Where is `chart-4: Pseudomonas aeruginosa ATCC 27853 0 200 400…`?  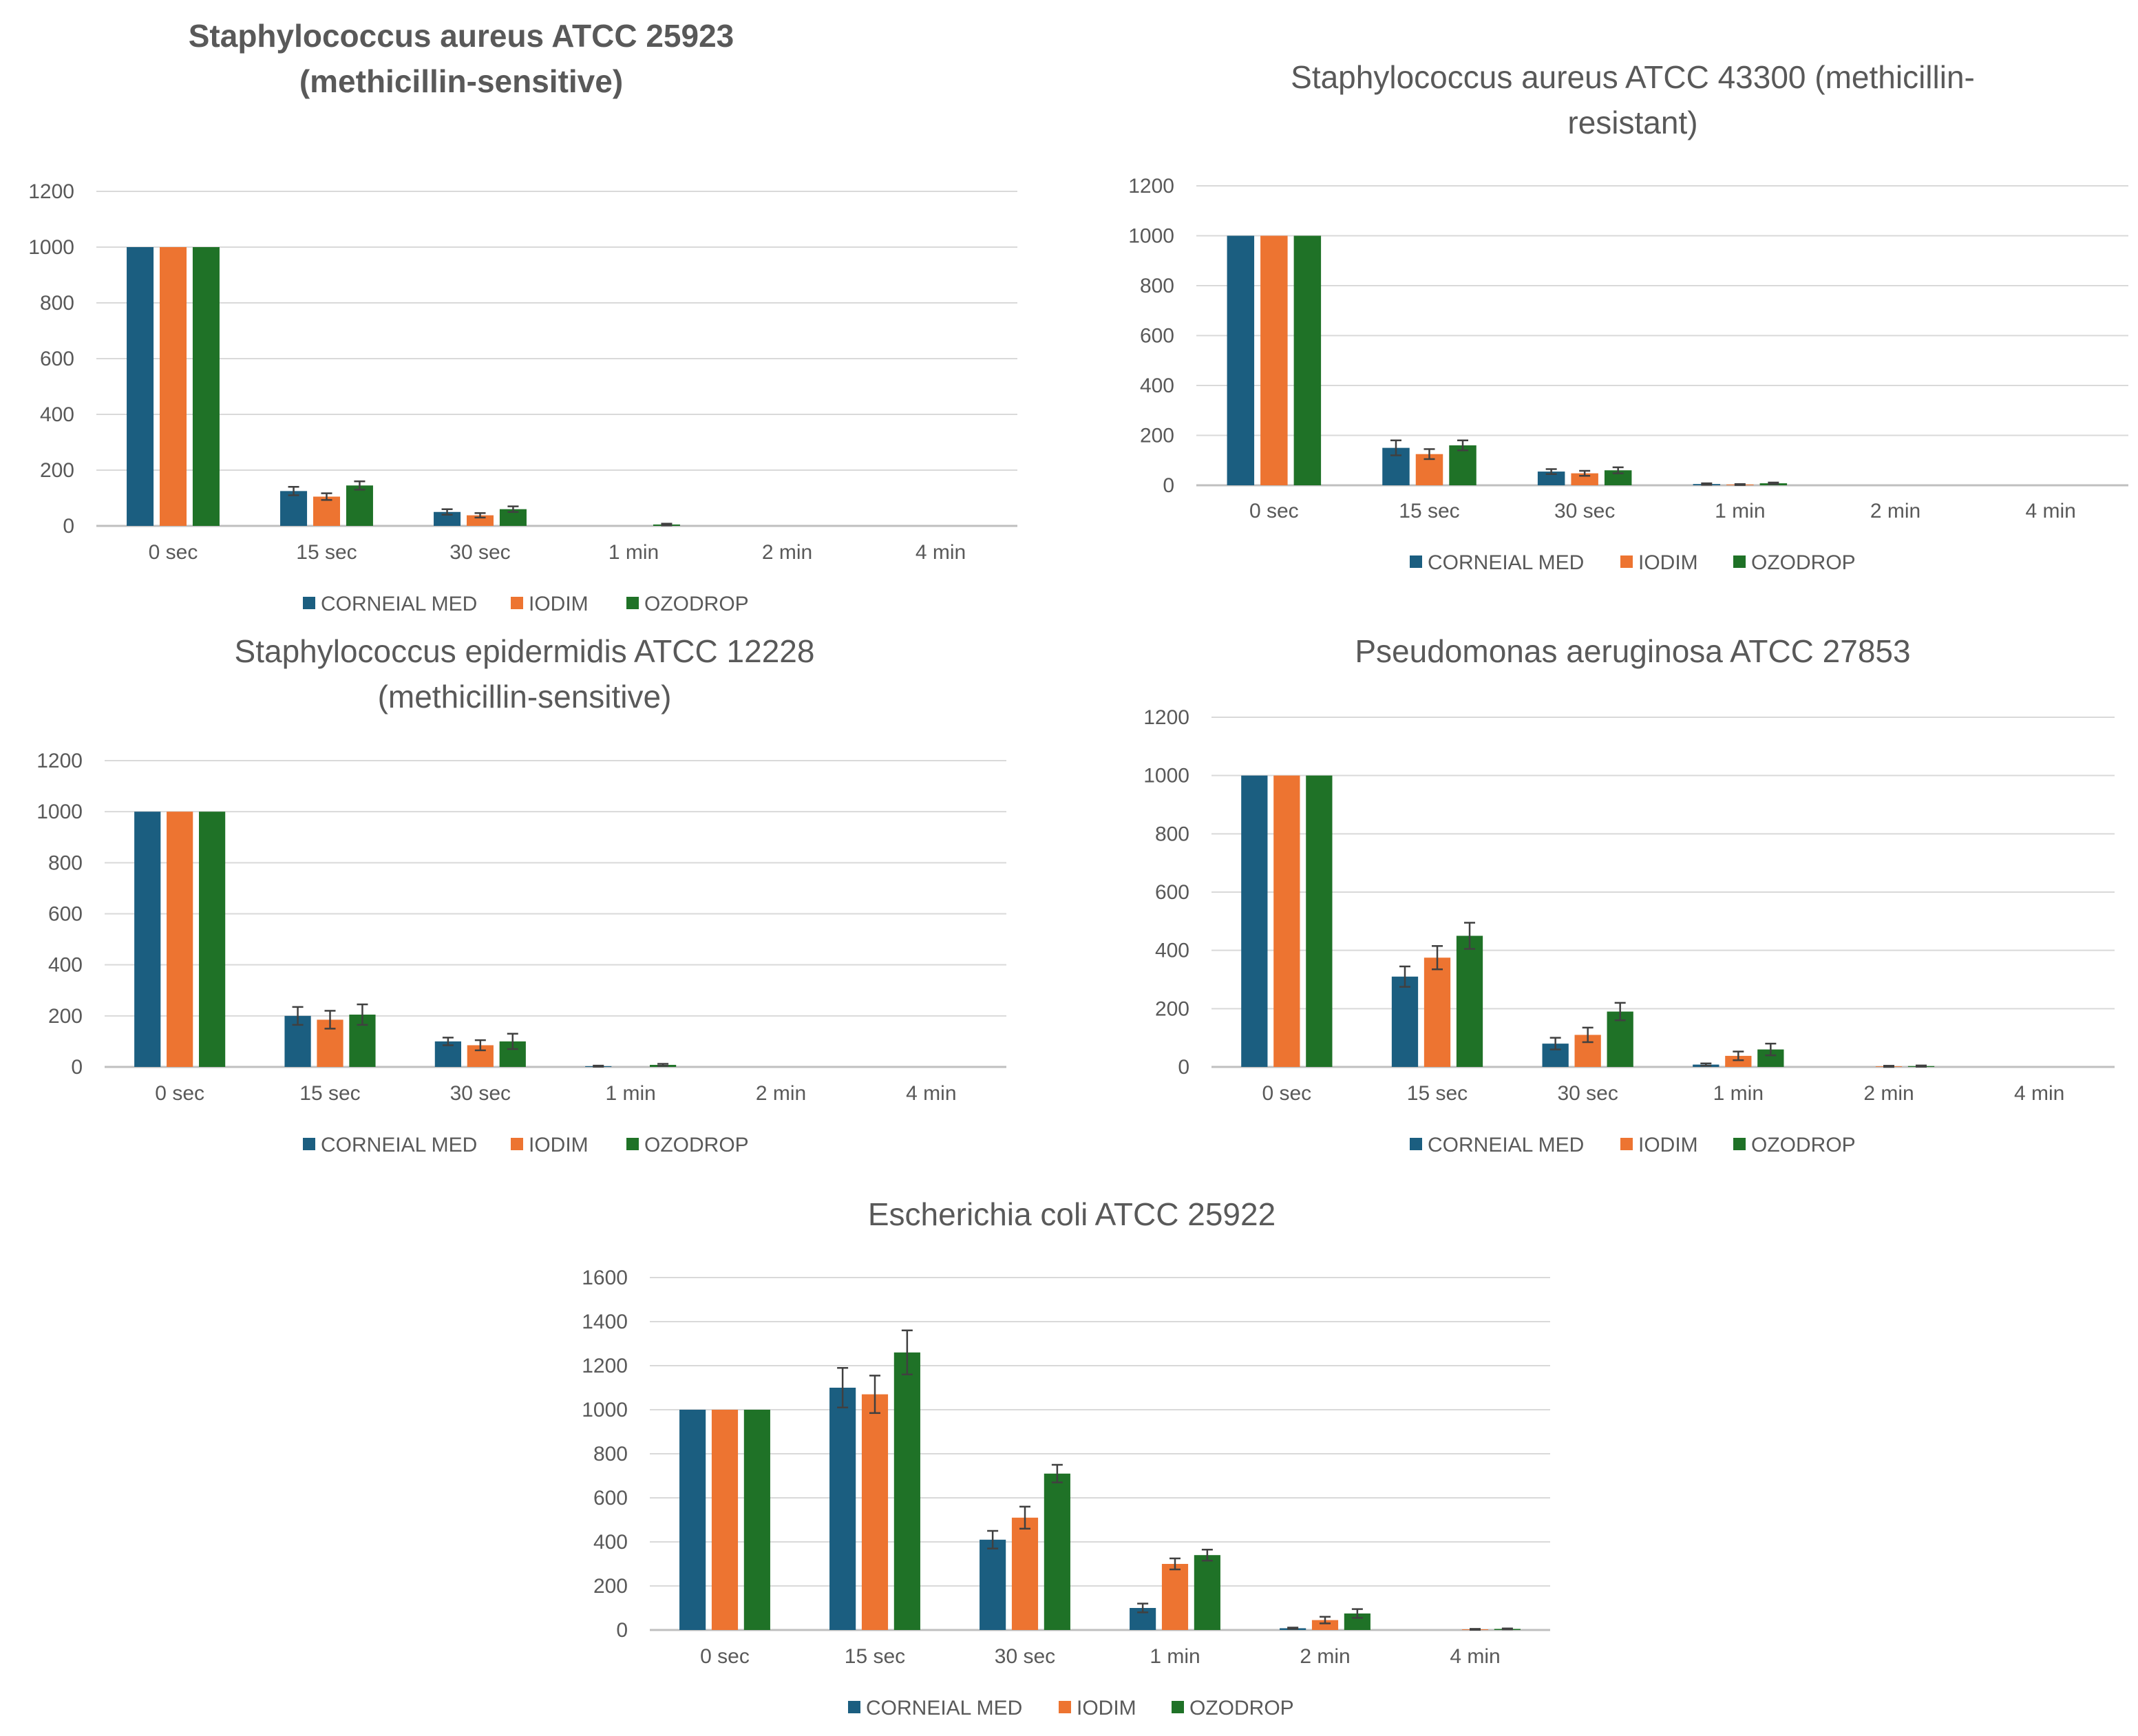
chart-4: Pseudomonas aeruginosa ATCC 27853 0 200 400… is located at coordinates (1629, 894).